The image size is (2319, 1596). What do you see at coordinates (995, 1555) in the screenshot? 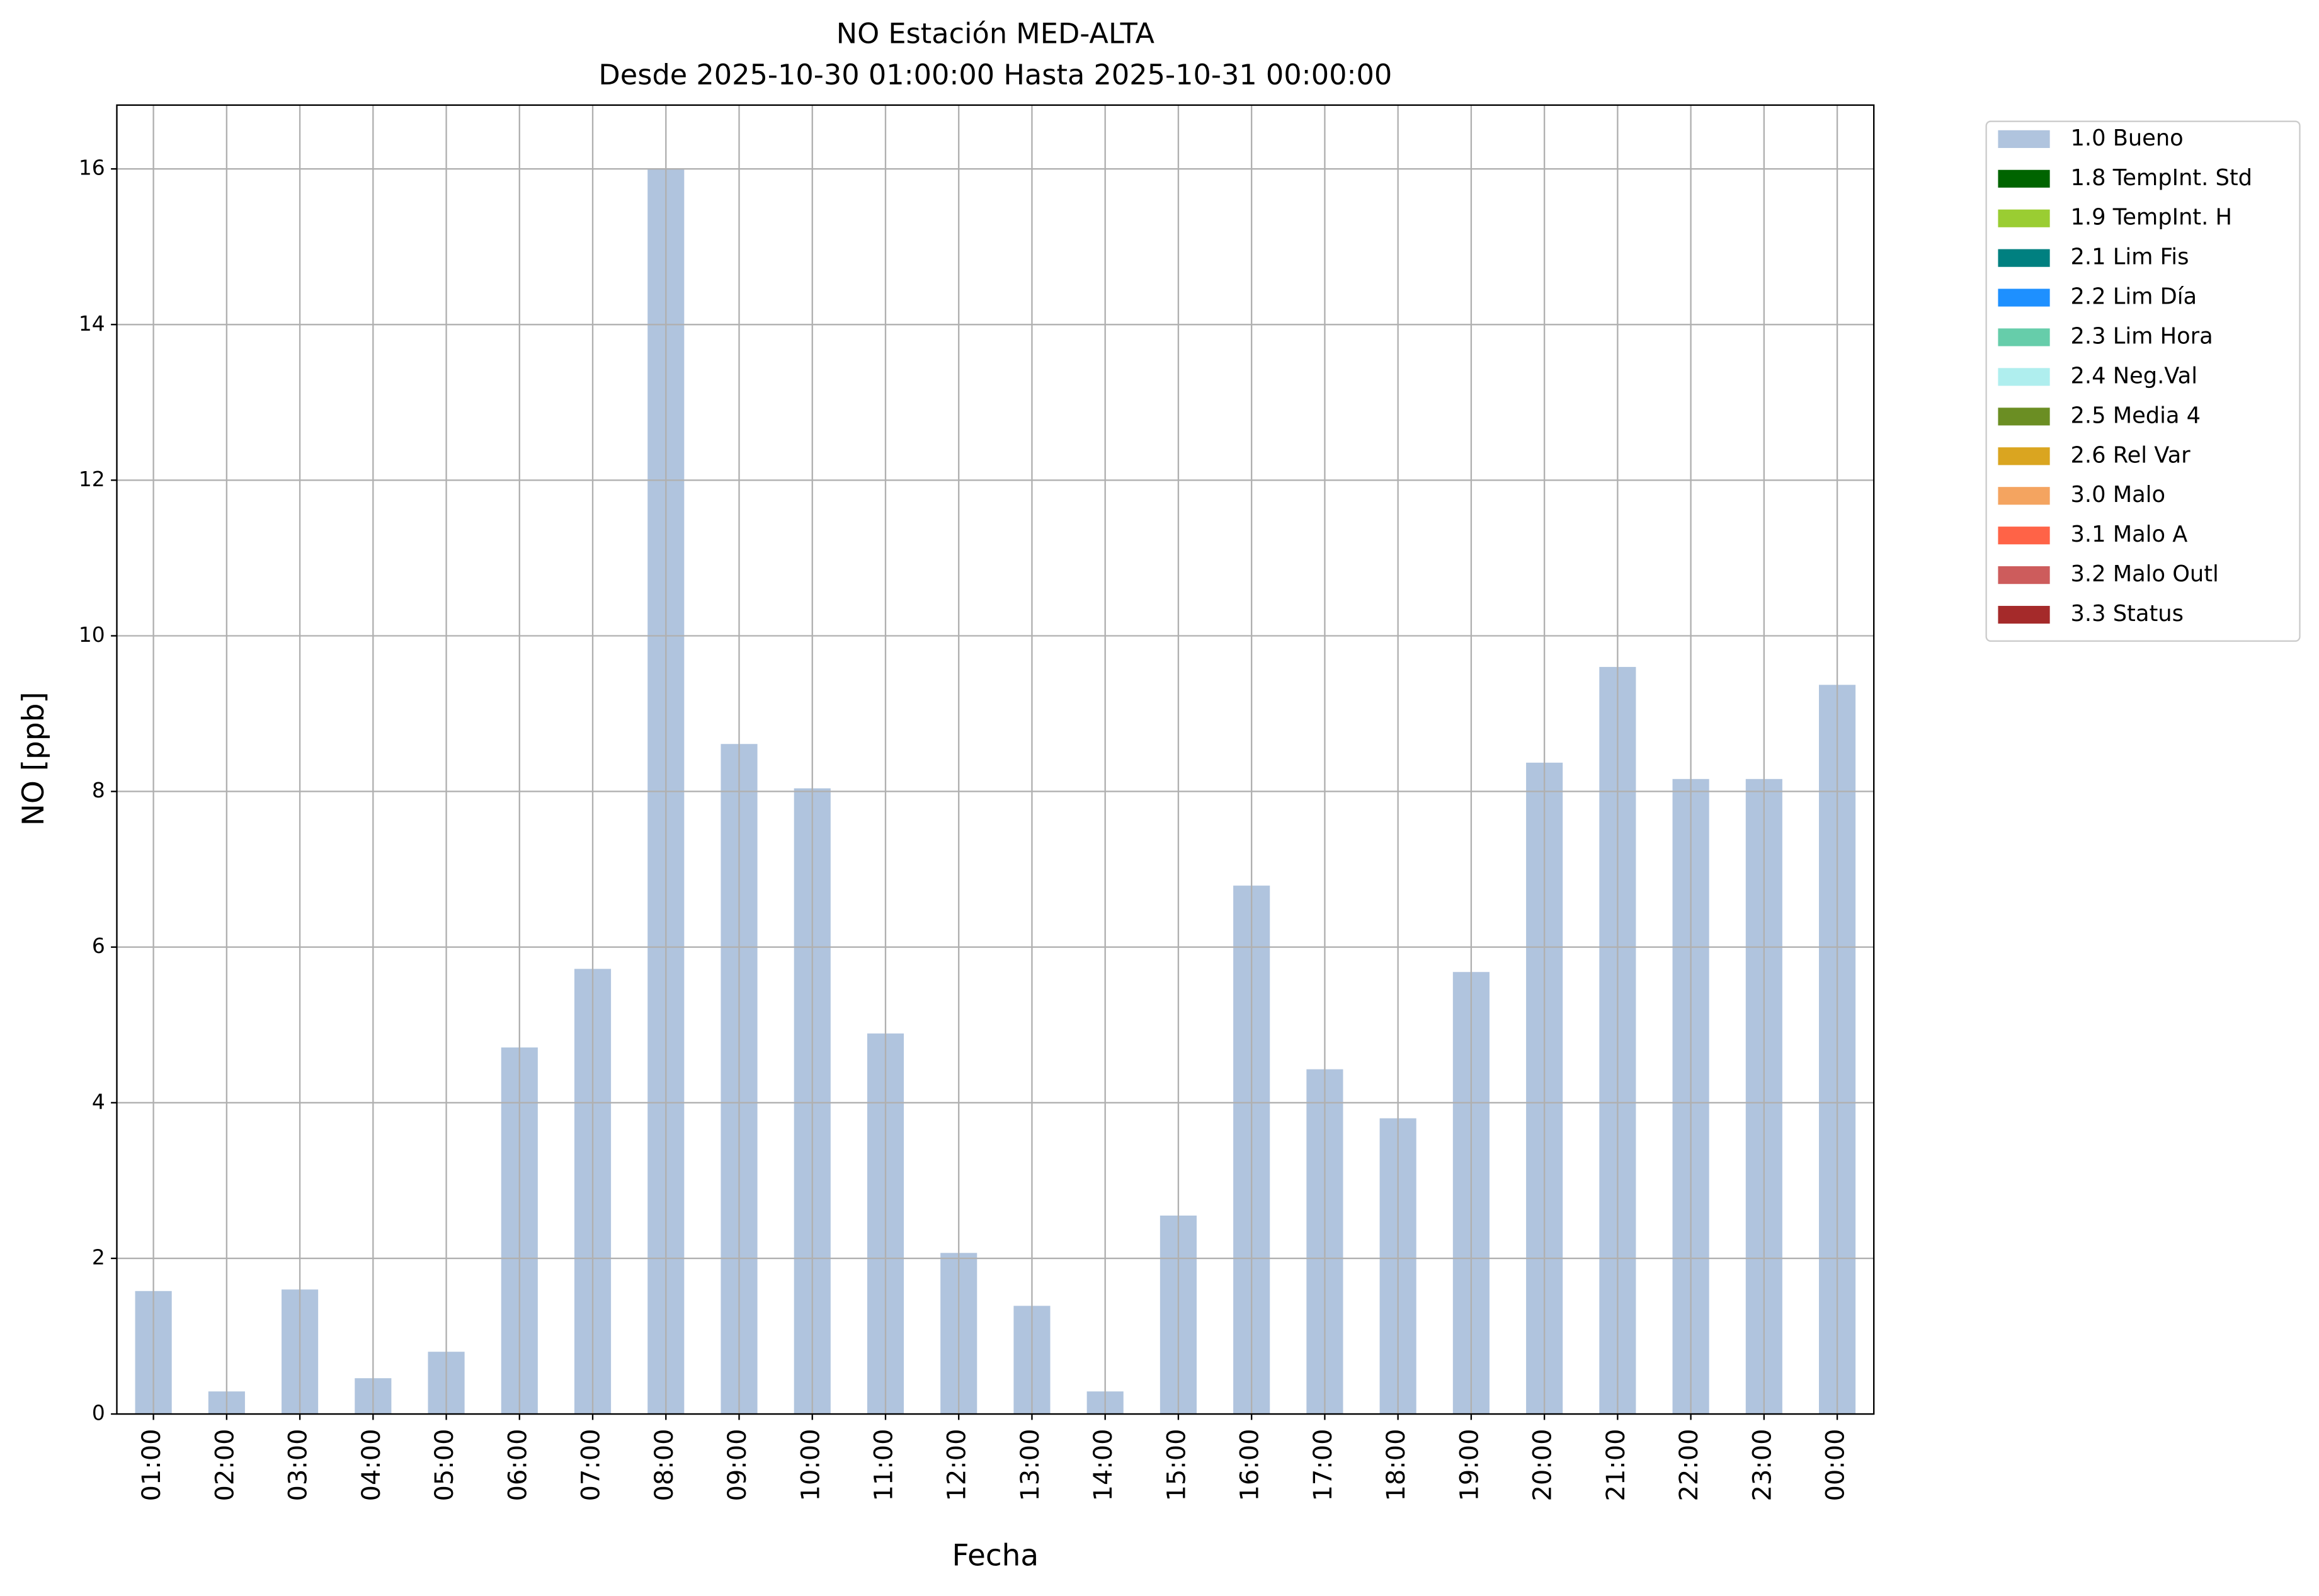
I see `x-axis-label: Fecha` at bounding box center [995, 1555].